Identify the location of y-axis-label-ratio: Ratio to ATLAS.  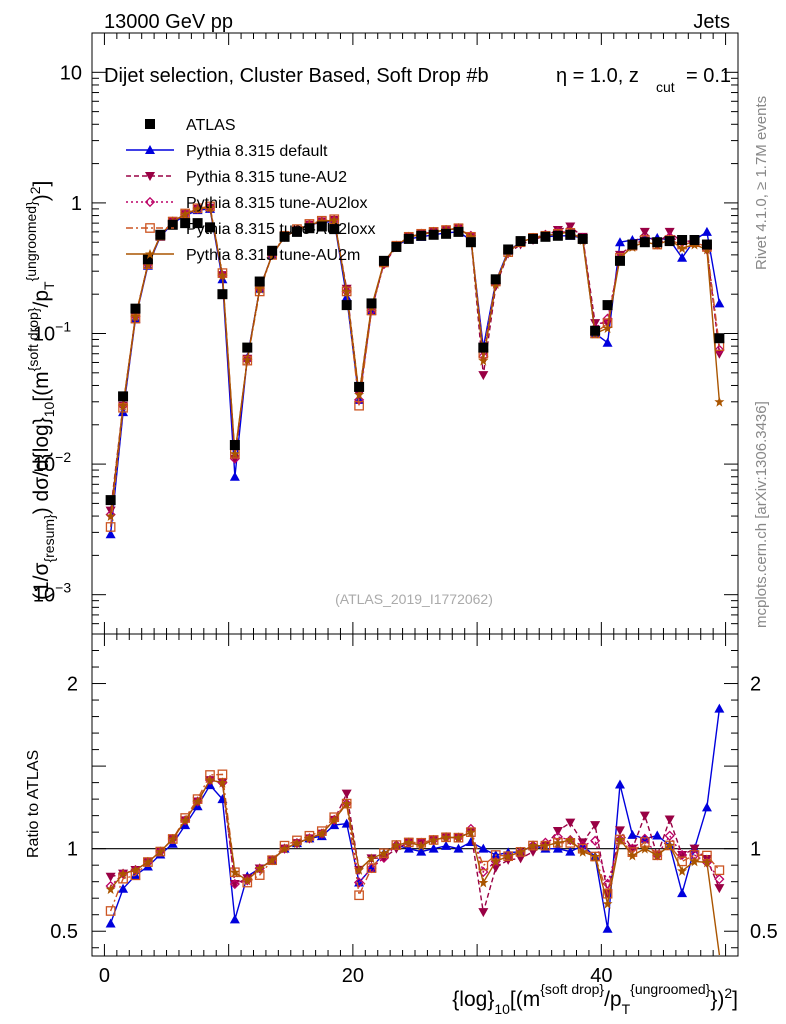
(33, 804).